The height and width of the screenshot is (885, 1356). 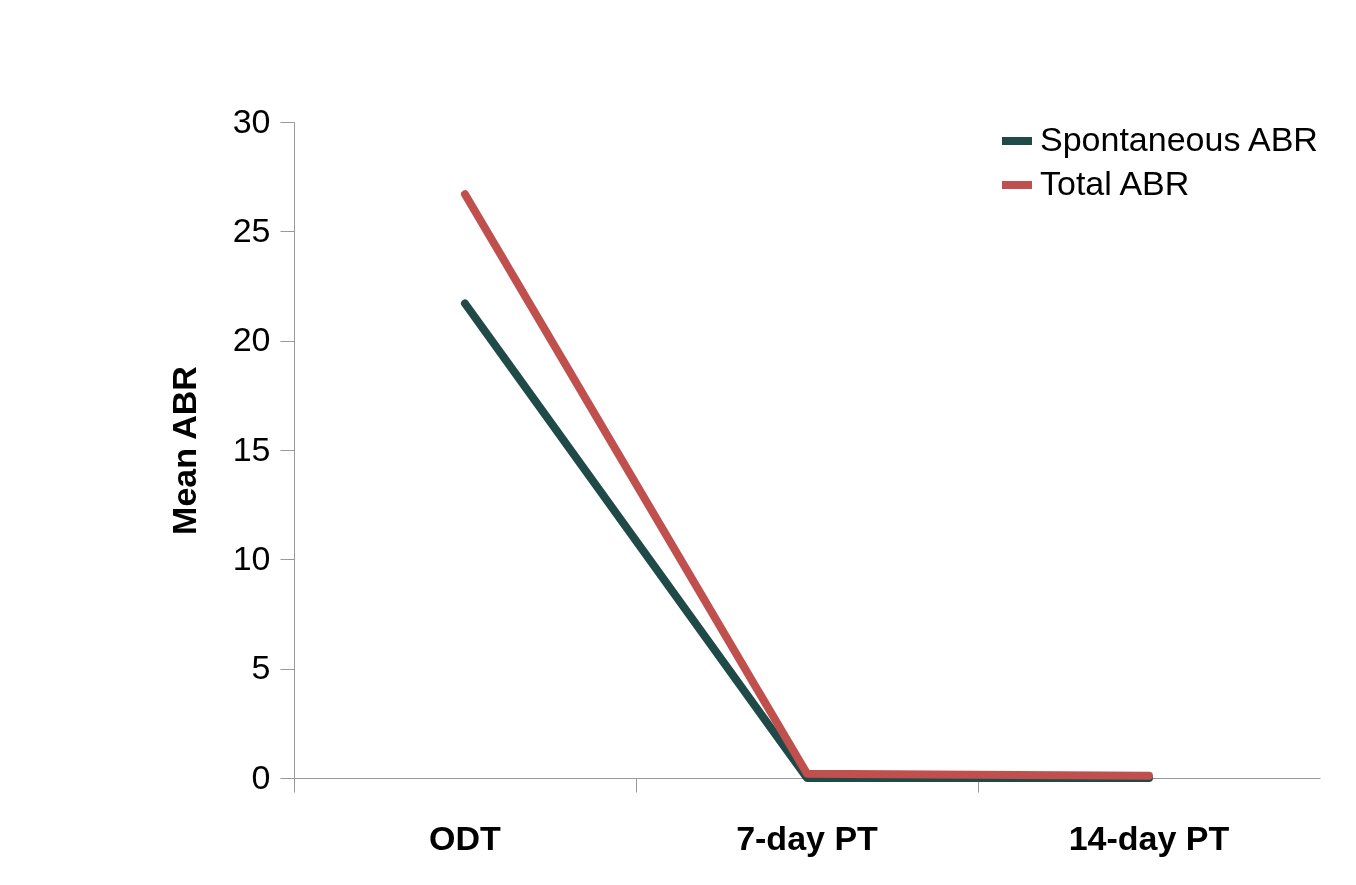 What do you see at coordinates (251, 120) in the screenshot?
I see `y-tick-label: 30` at bounding box center [251, 120].